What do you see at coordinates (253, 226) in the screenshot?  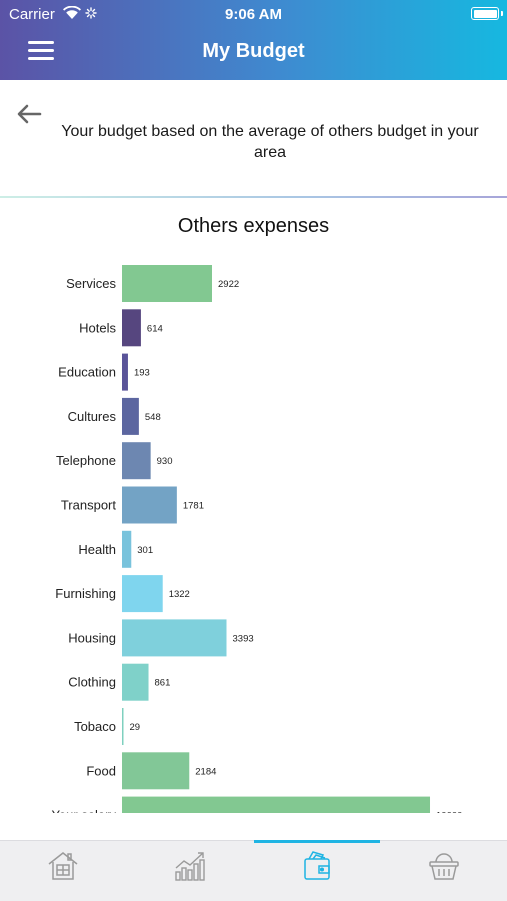 I see `chart-title: Others expenses` at bounding box center [253, 226].